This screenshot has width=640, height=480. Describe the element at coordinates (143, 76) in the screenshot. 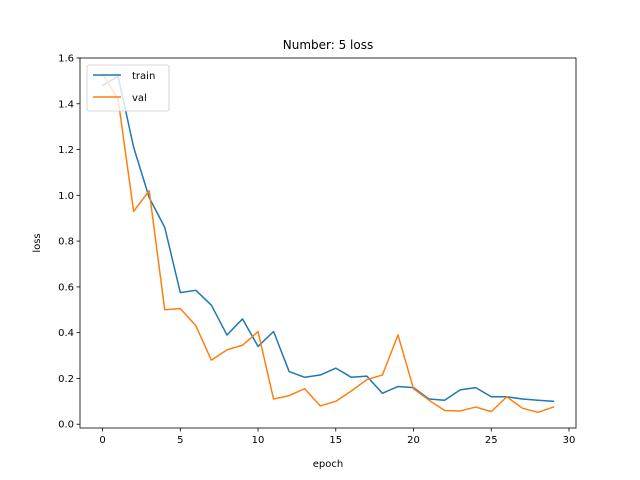

I see `legend-label-train: train` at that location.